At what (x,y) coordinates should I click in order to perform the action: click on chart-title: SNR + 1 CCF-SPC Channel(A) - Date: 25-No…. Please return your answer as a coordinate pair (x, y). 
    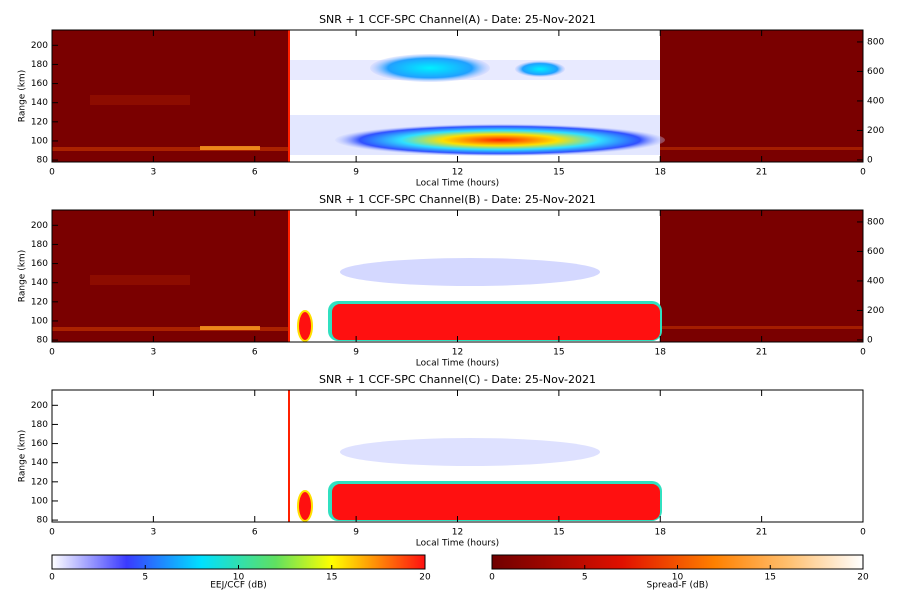
    Looking at the image, I should click on (457, 19).